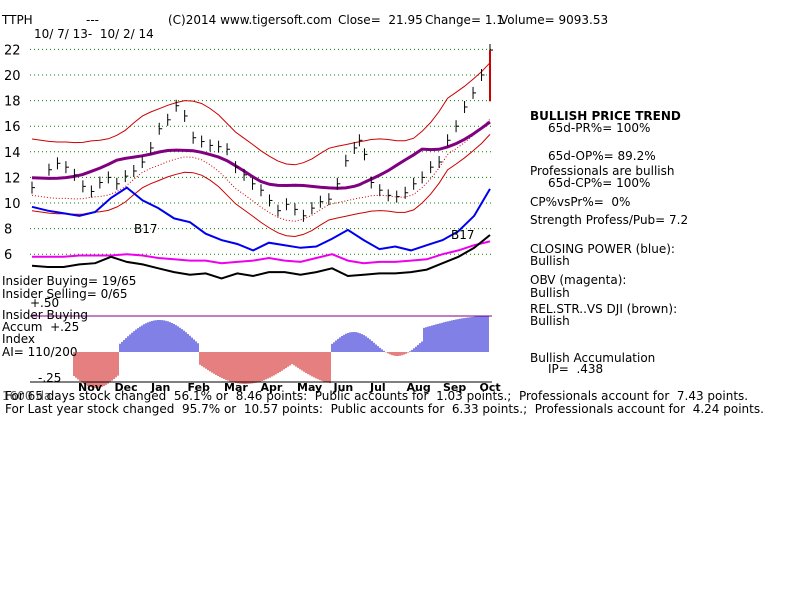 The width and height of the screenshot is (800, 600). I want to click on change-value: Change= 1.1, so click(464, 20).